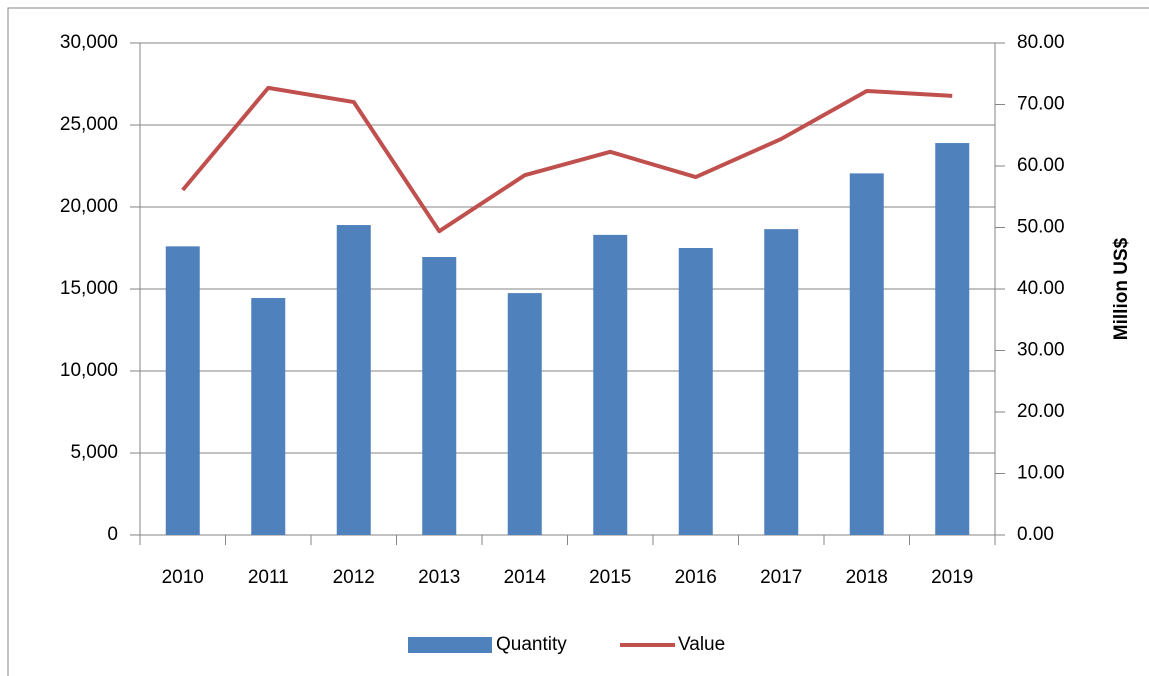 This screenshot has height=676, width=1149. I want to click on y2-tick-label: 80.00, so click(1041, 42).